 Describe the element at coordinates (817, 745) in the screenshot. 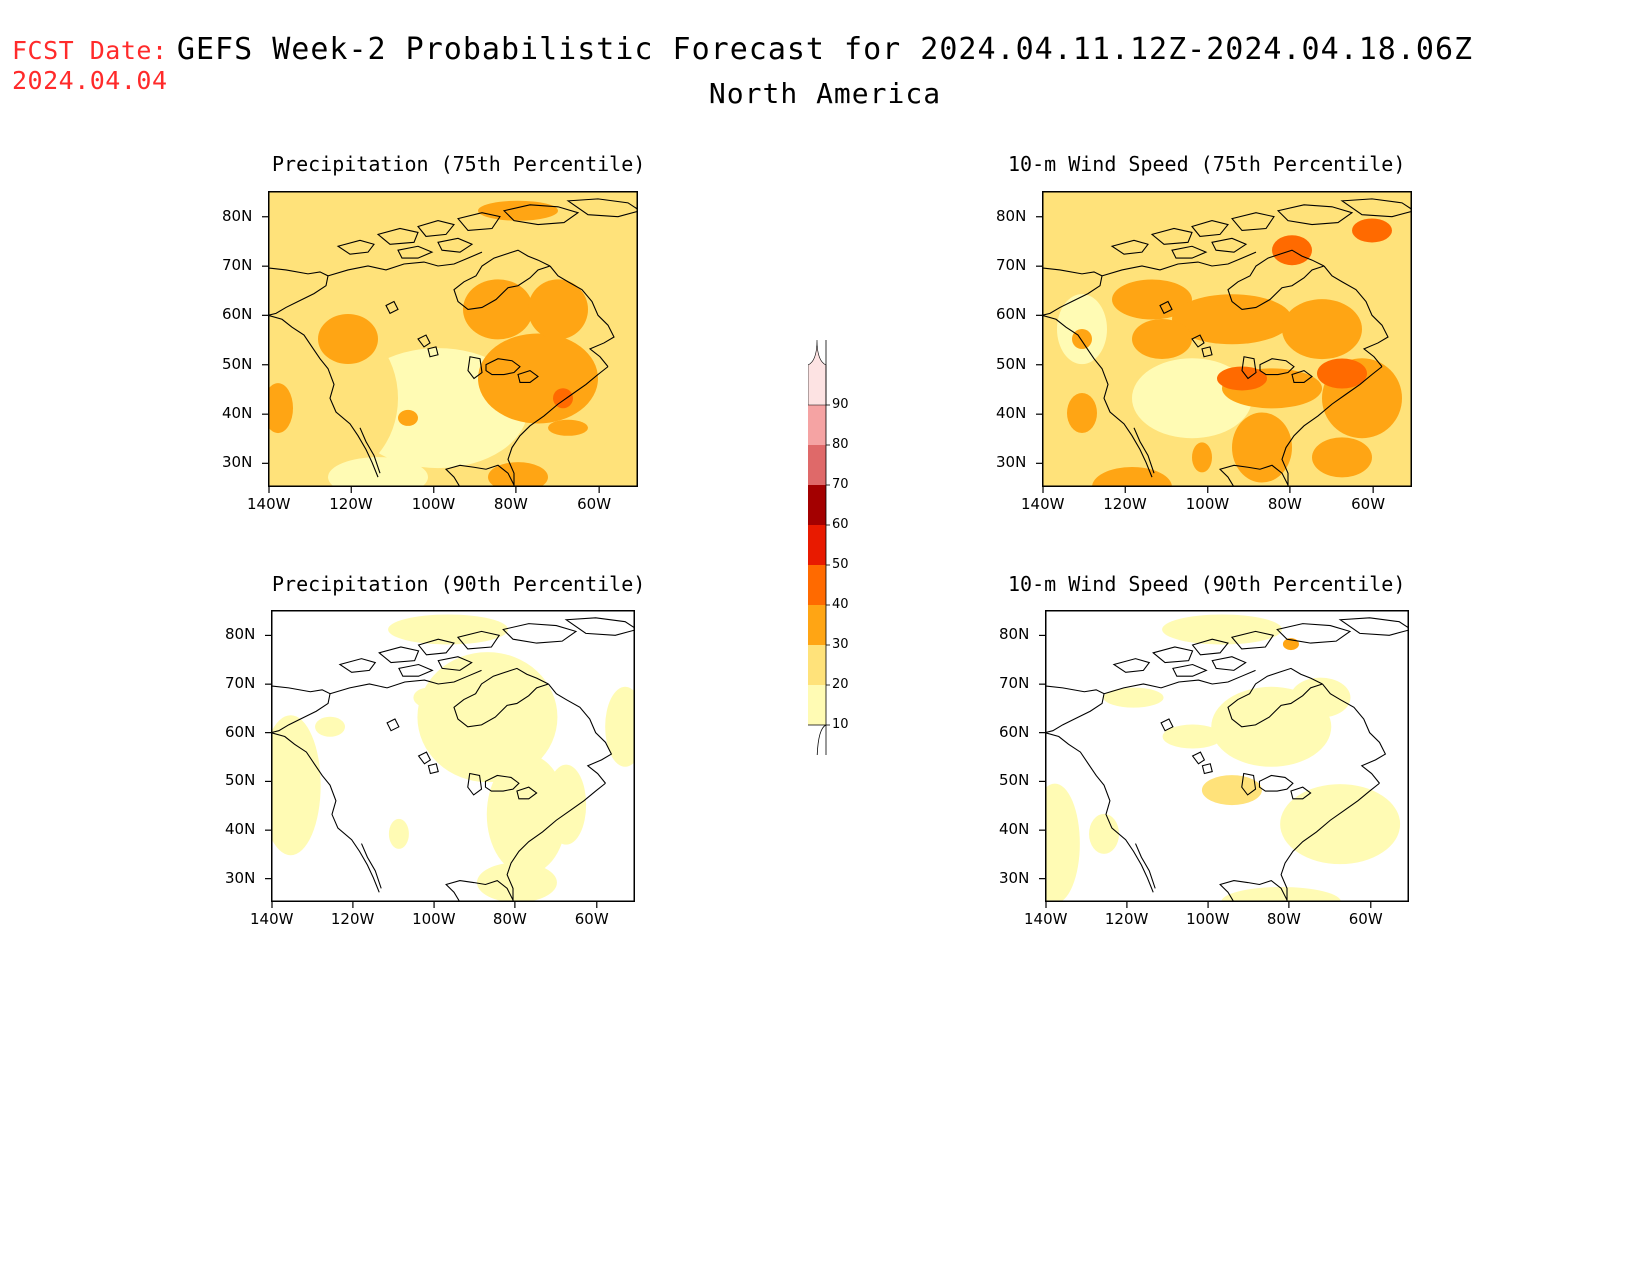

I see `colorbar-under-arrow` at that location.